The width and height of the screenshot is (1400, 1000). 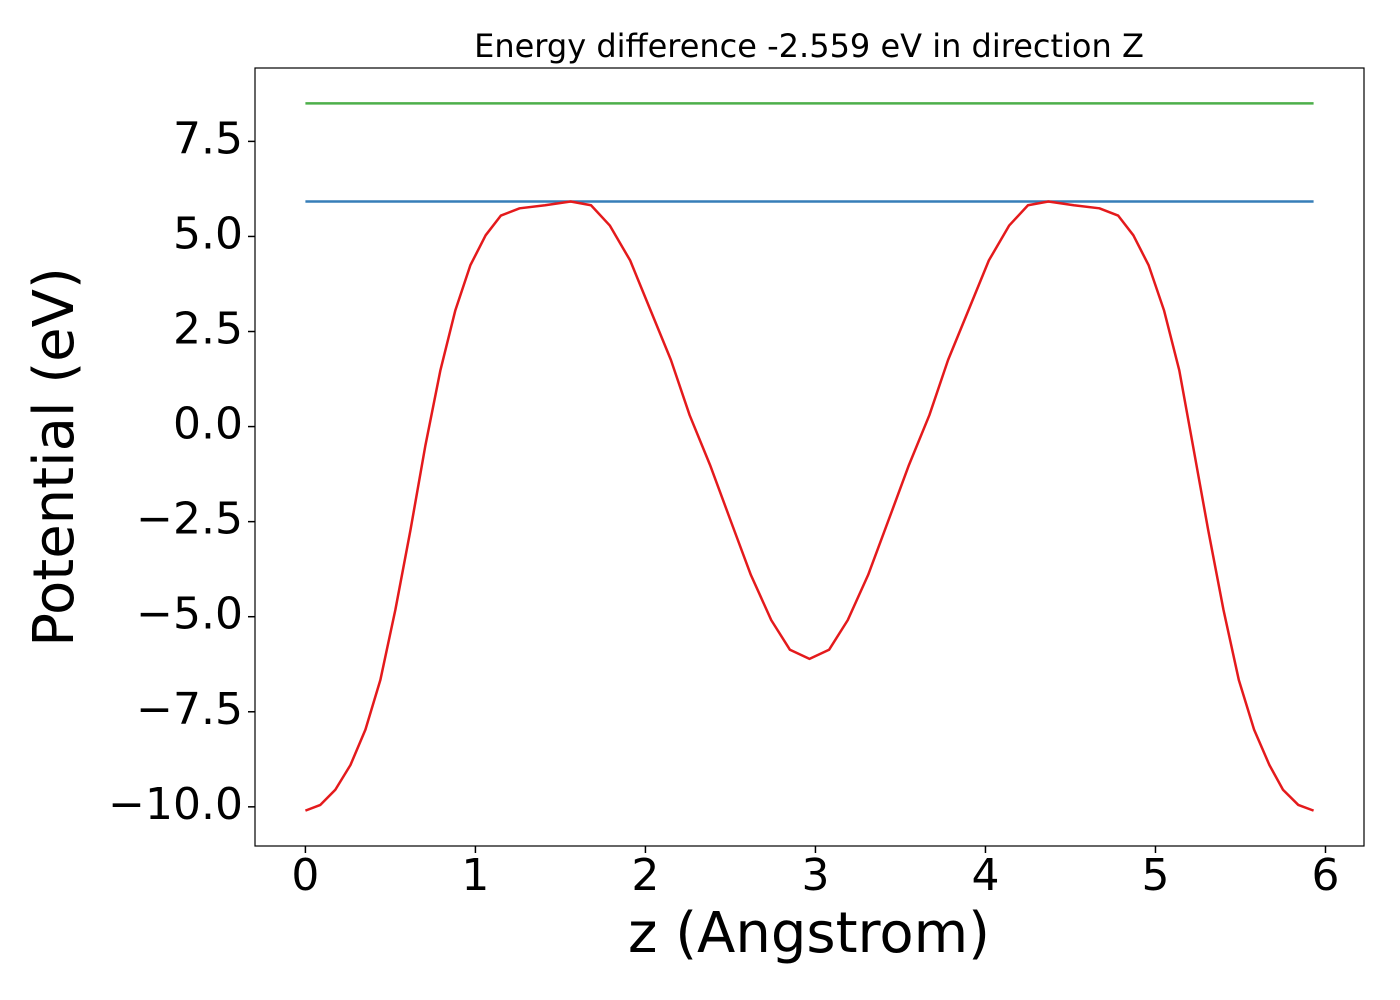 What do you see at coordinates (815, 875) in the screenshot?
I see `x-tick-label: 3` at bounding box center [815, 875].